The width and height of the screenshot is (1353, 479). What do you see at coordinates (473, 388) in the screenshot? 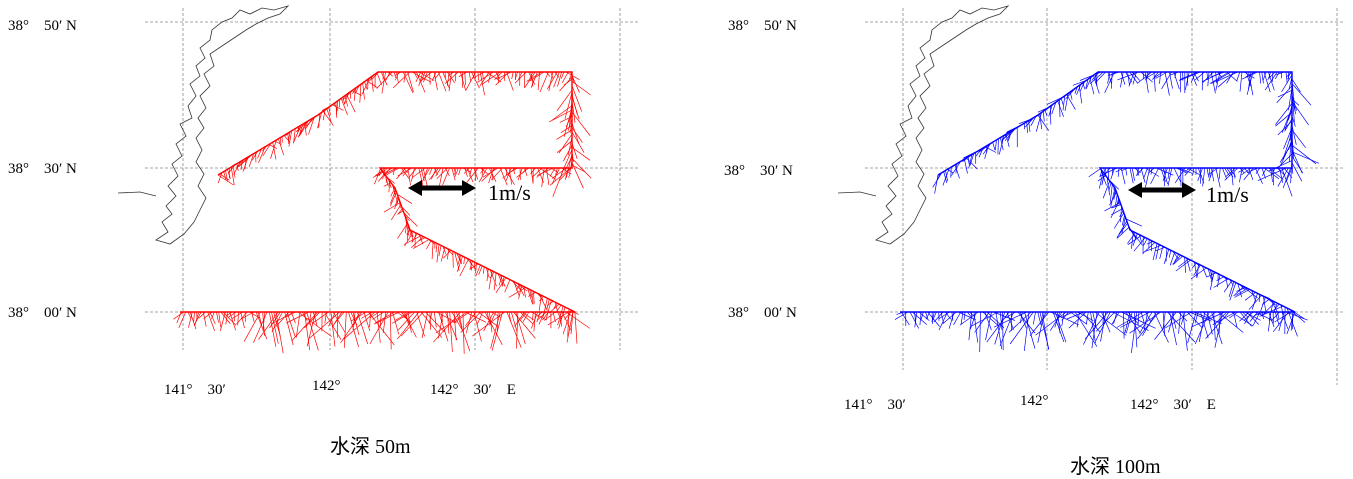
I see `lon-label-142-30: 142° 30′ E` at bounding box center [473, 388].